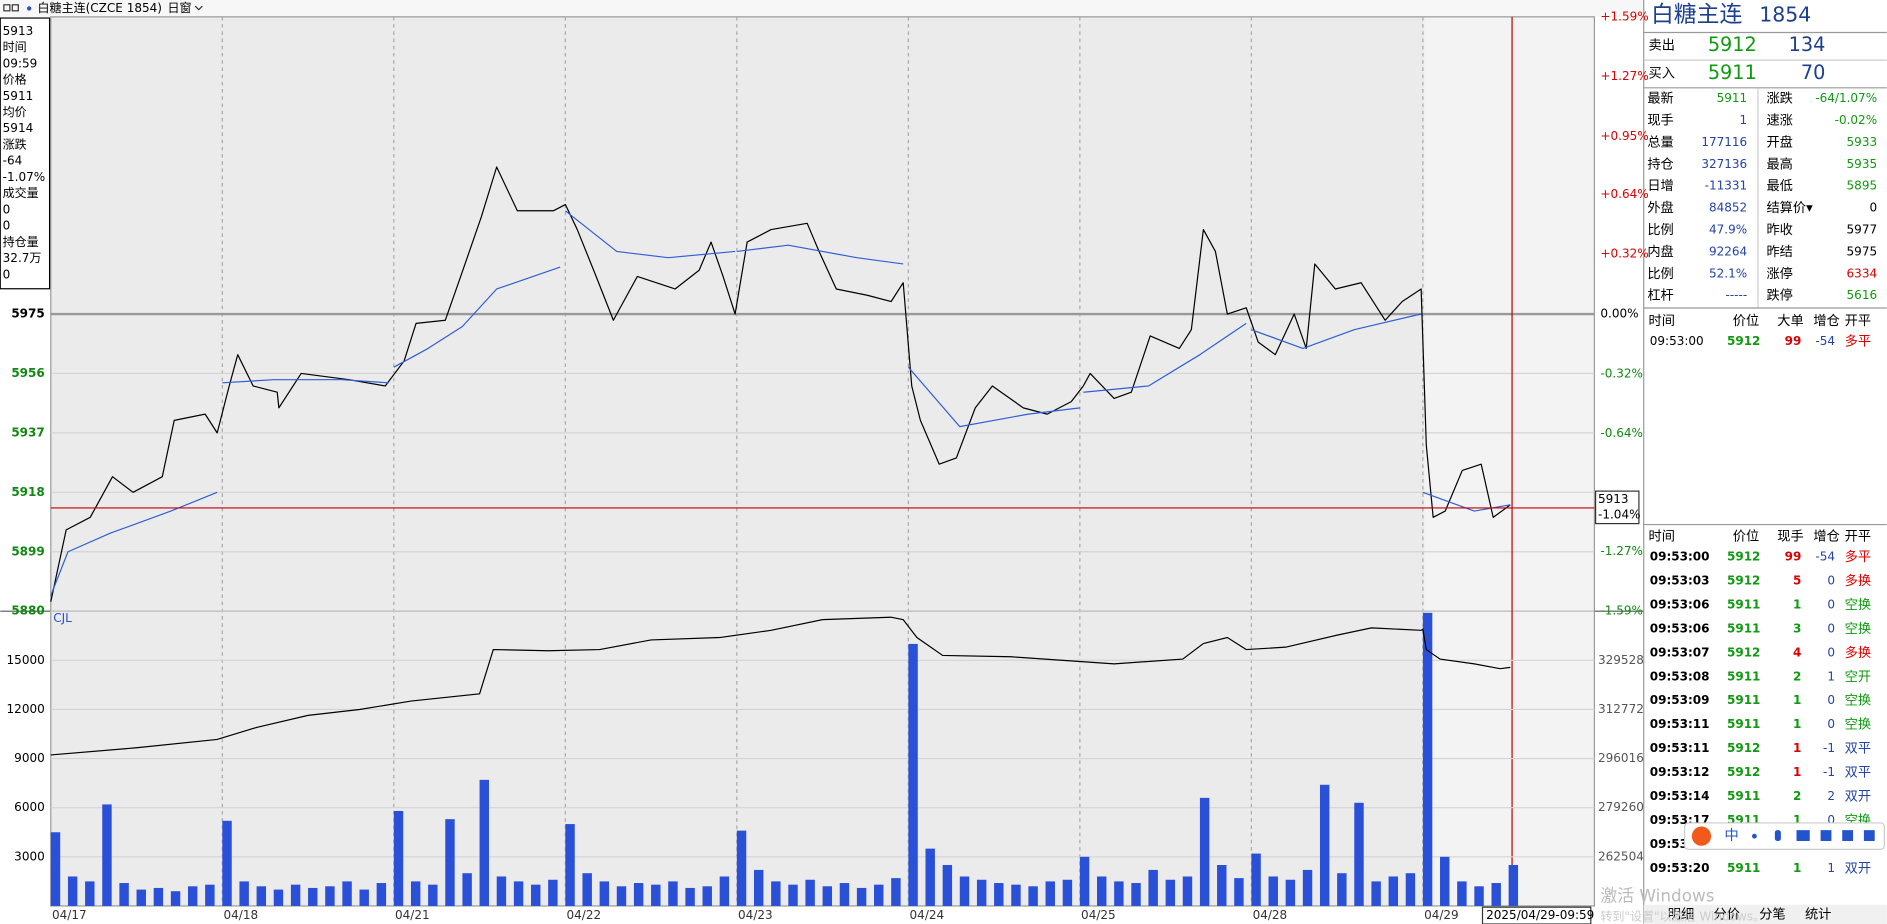 This screenshot has width=1887, height=924. Describe the element at coordinates (100, 7) in the screenshot. I see `symbol-label: 白糖主连(CZCE 1854)` at that location.